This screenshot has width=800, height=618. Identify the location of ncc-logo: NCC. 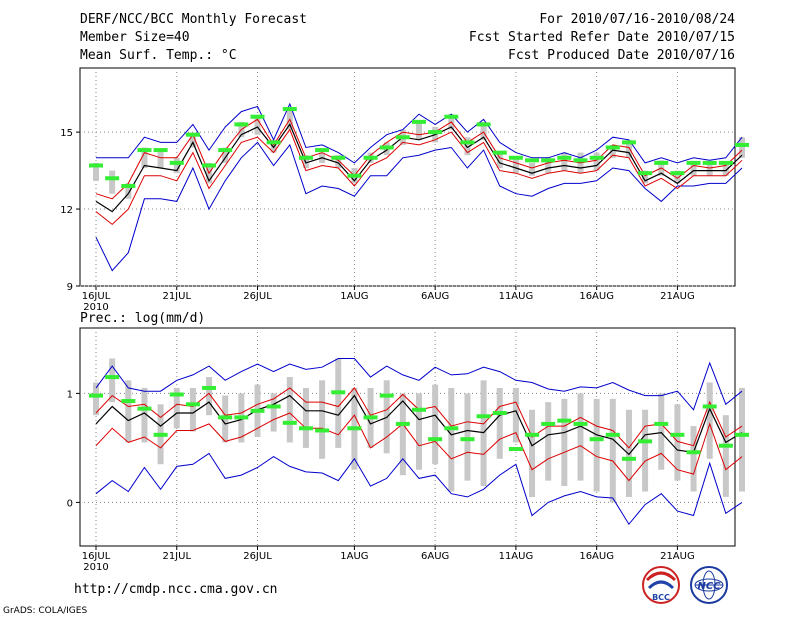
(709, 585).